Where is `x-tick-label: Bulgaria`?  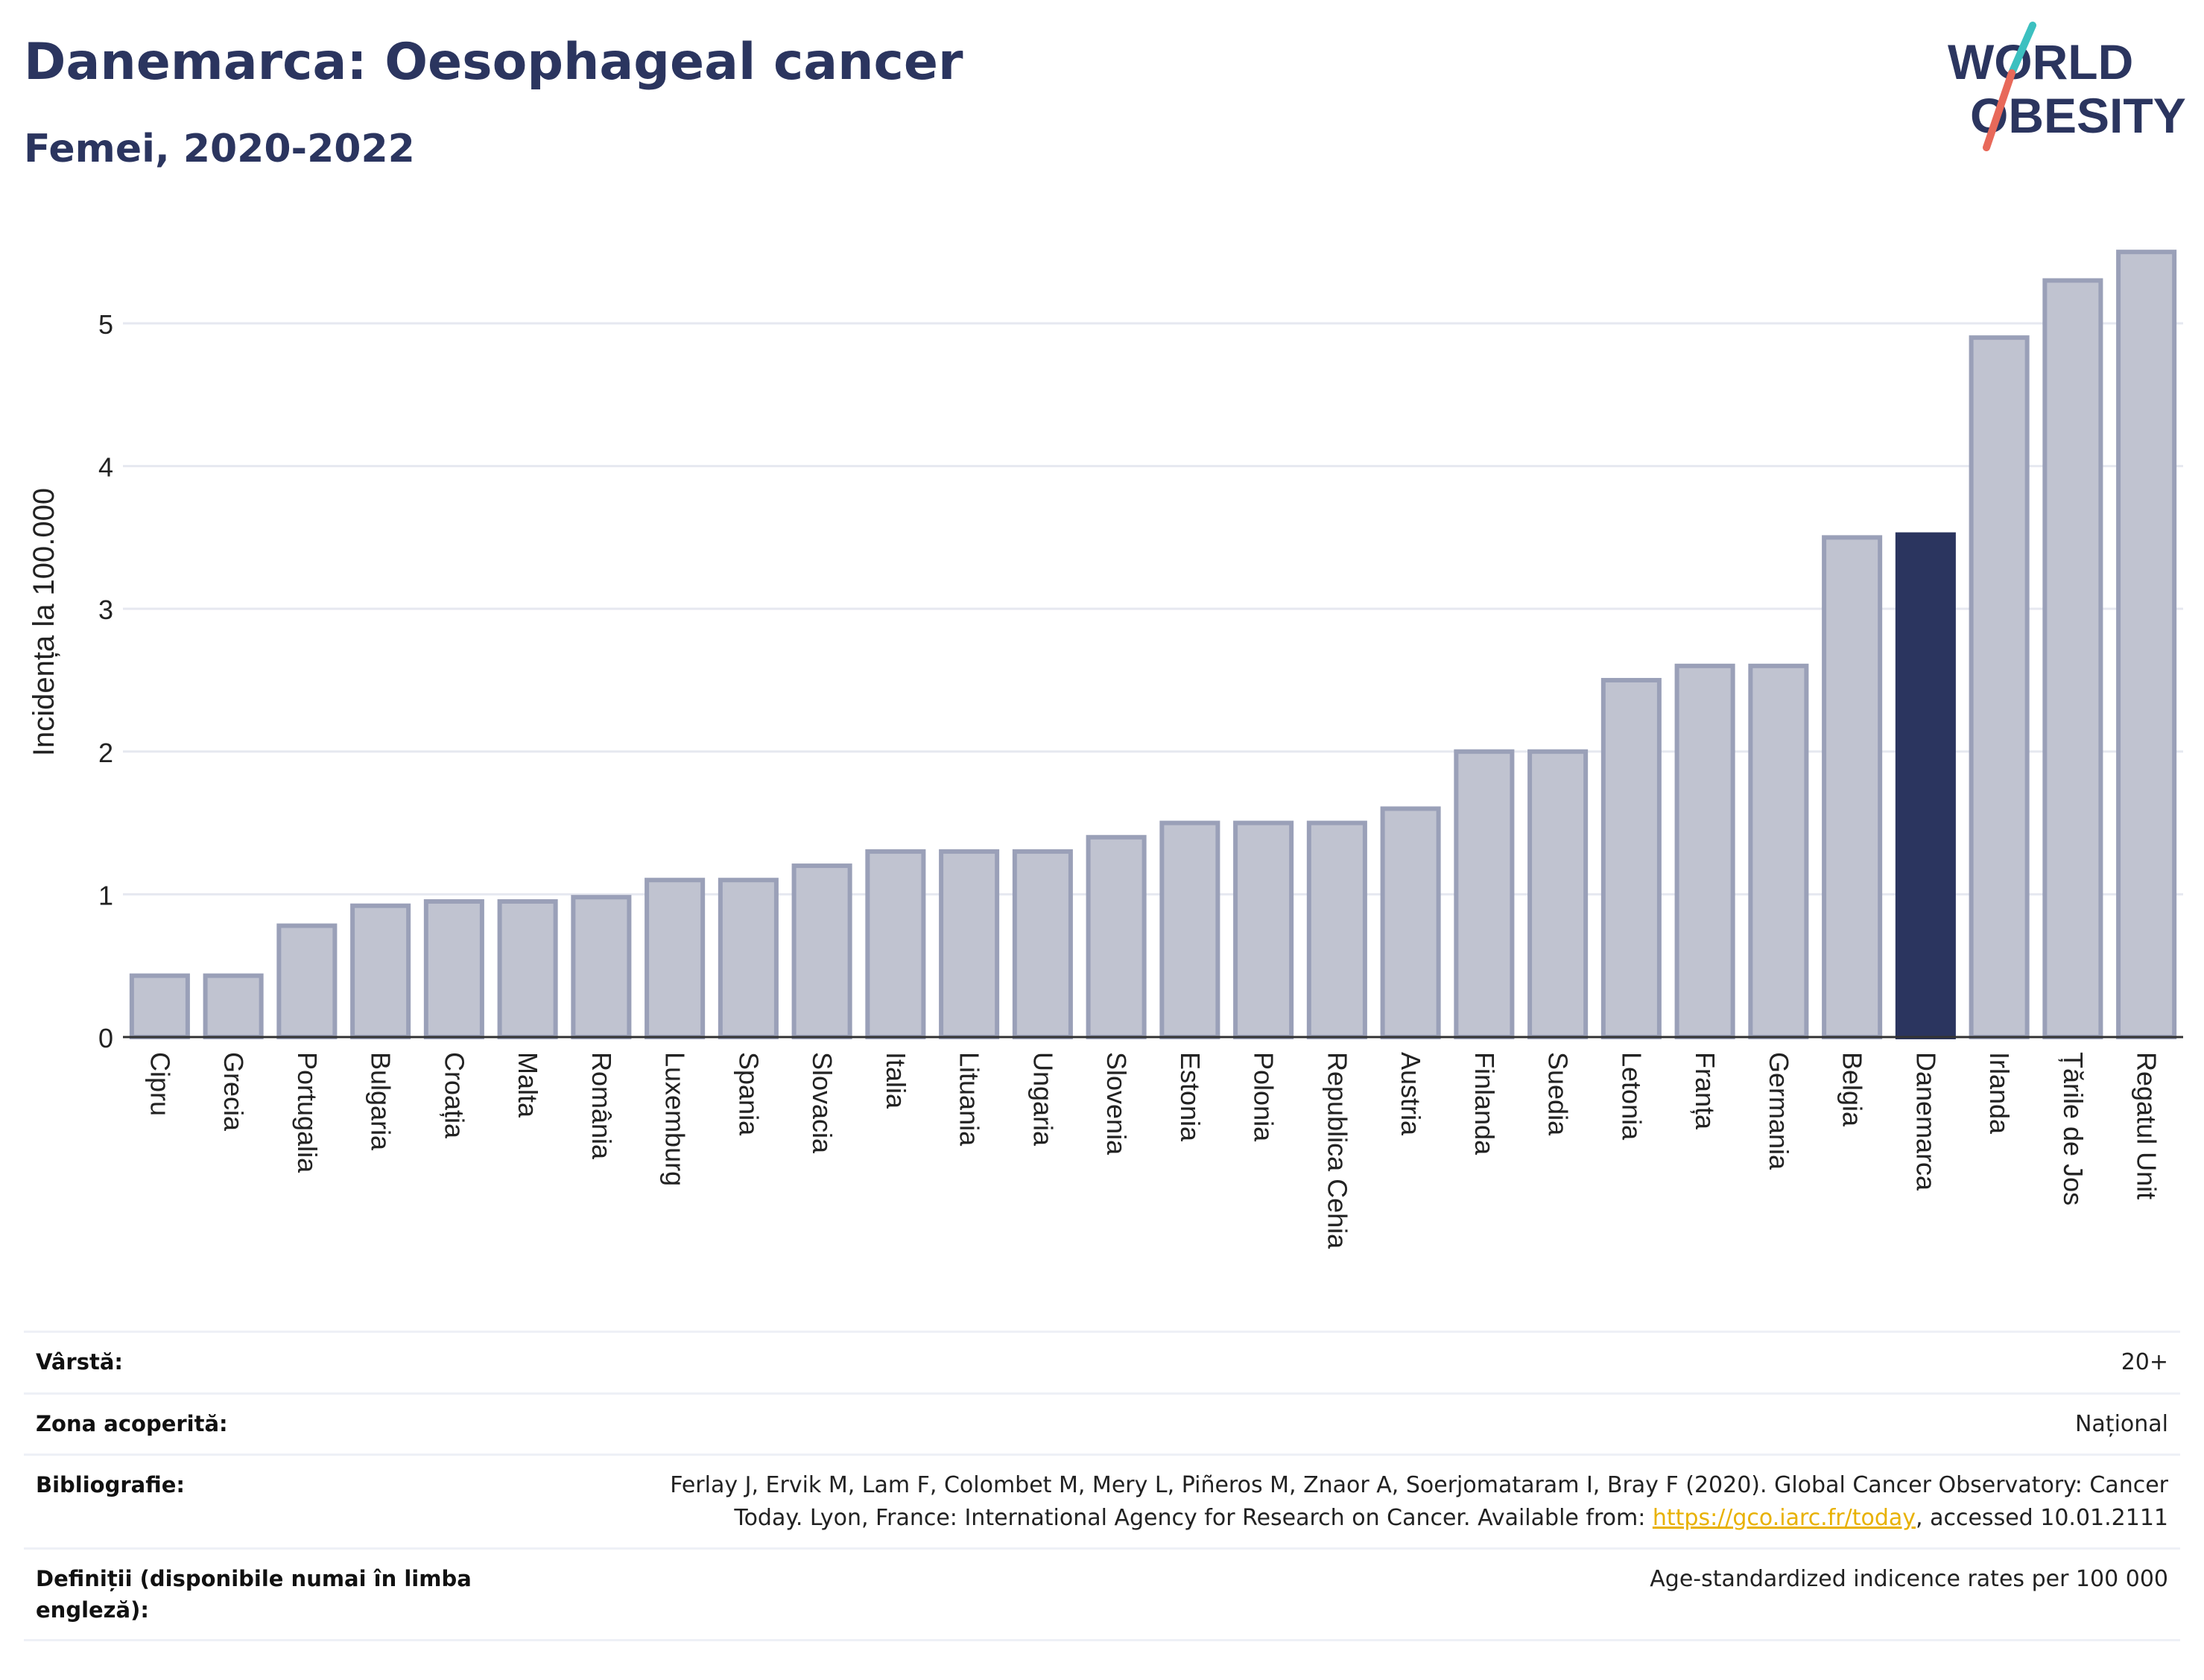 x-tick-label: Bulgaria is located at coordinates (381, 1101).